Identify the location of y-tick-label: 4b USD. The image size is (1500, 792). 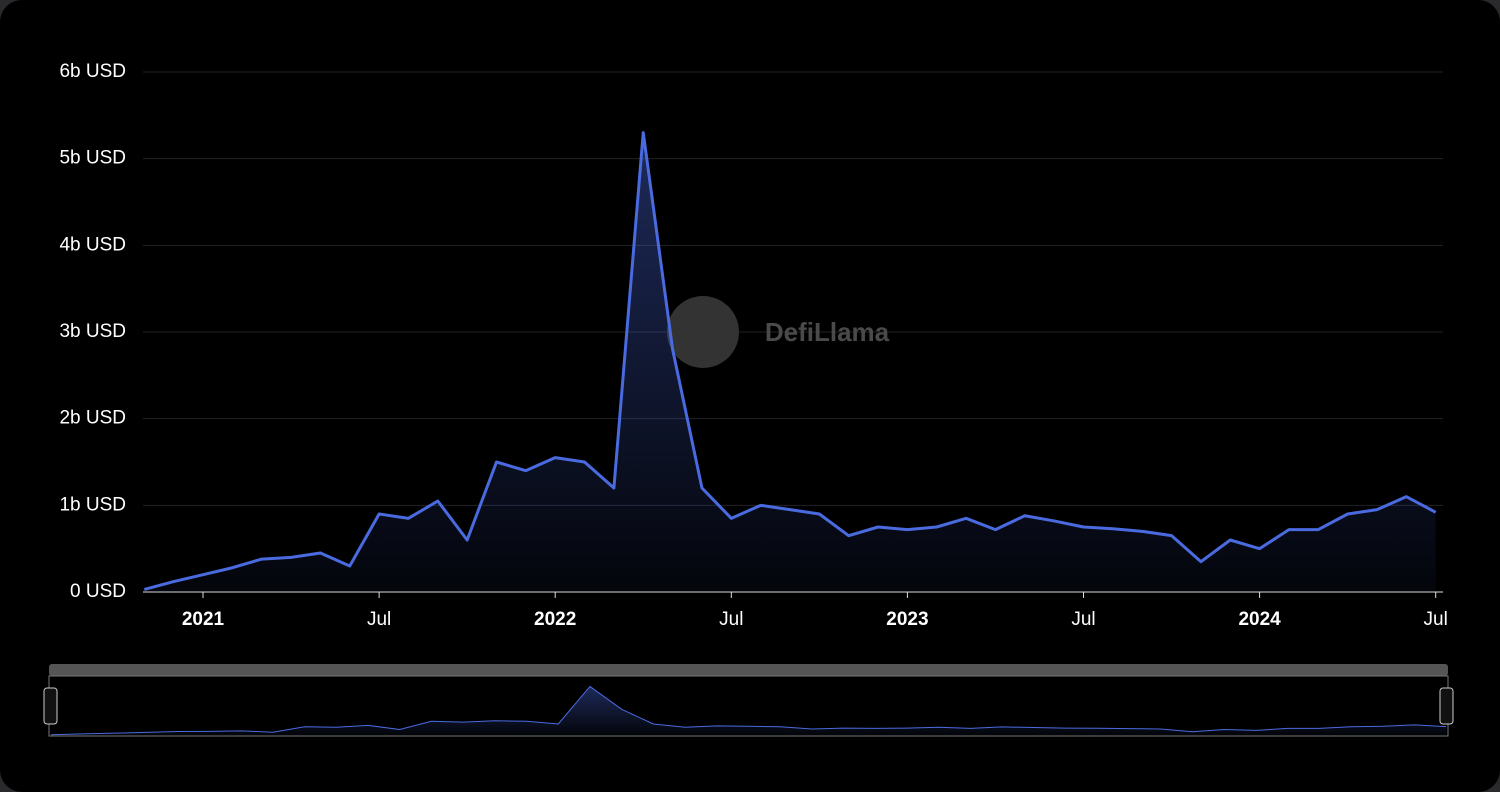
(92, 244).